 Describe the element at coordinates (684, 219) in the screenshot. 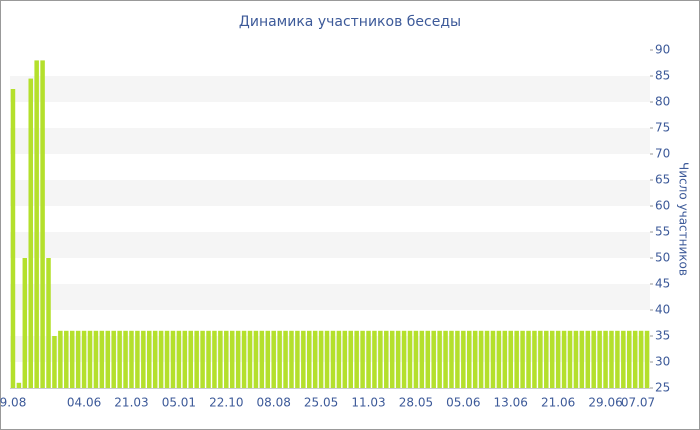

I see `y-axis-title: Число участников` at that location.